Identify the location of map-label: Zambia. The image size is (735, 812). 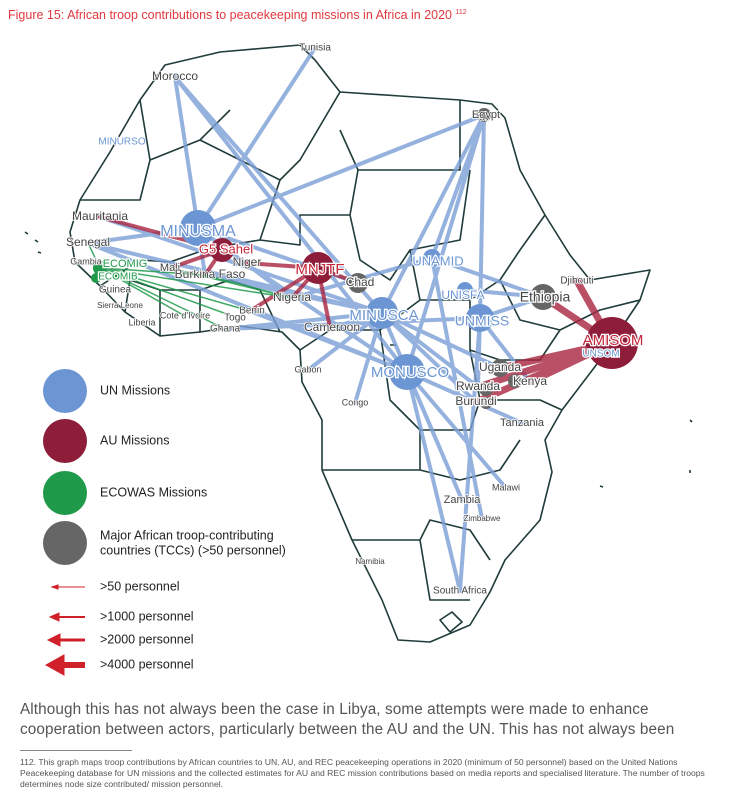
(463, 500).